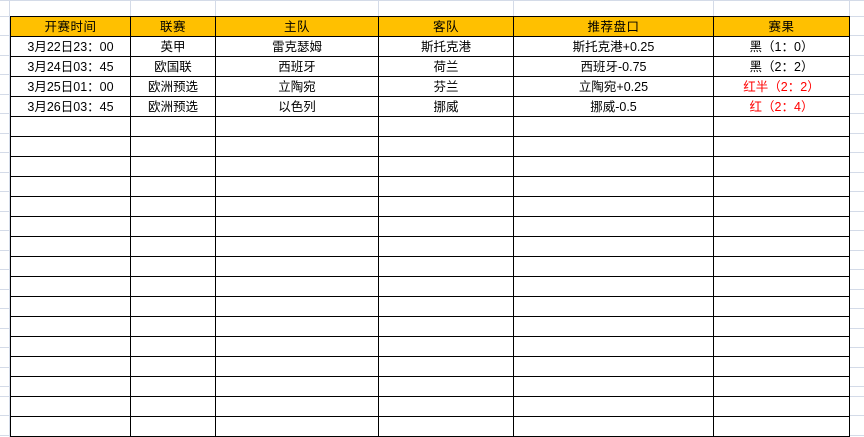 The width and height of the screenshot is (864, 437). What do you see at coordinates (613, 46) in the screenshot?
I see `cell-odds: 斯托克港+0.25` at bounding box center [613, 46].